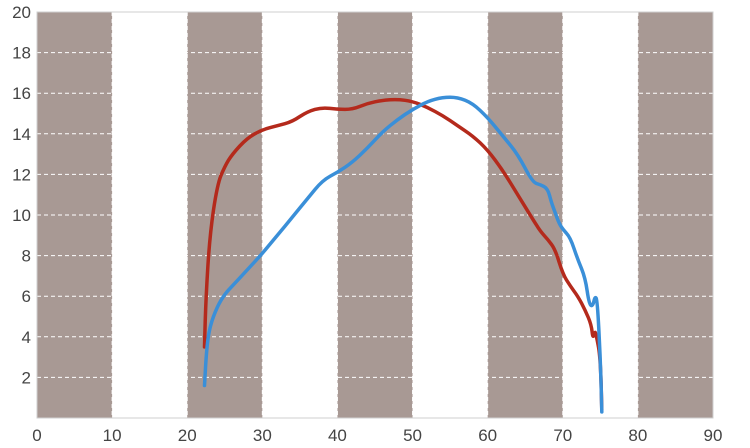 Image resolution: width=750 pixels, height=448 pixels. What do you see at coordinates (21, 215) in the screenshot?
I see `y-tick-label: 10` at bounding box center [21, 215].